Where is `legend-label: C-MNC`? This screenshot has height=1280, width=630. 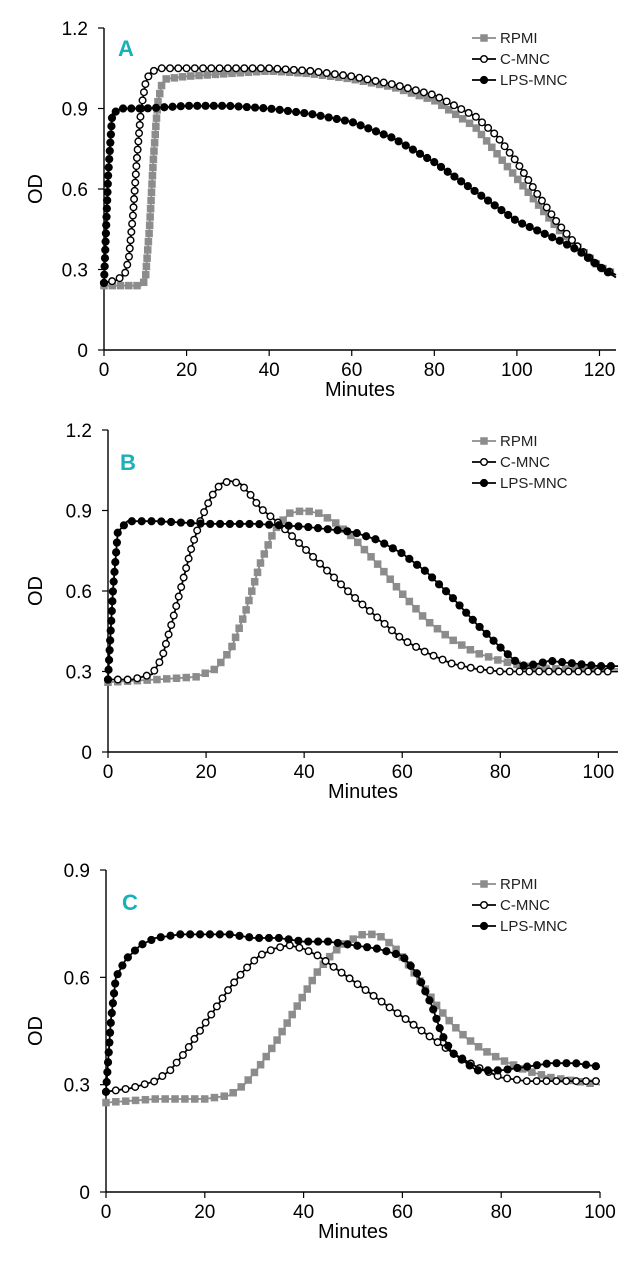 legend-label: C-MNC is located at coordinates (525, 462).